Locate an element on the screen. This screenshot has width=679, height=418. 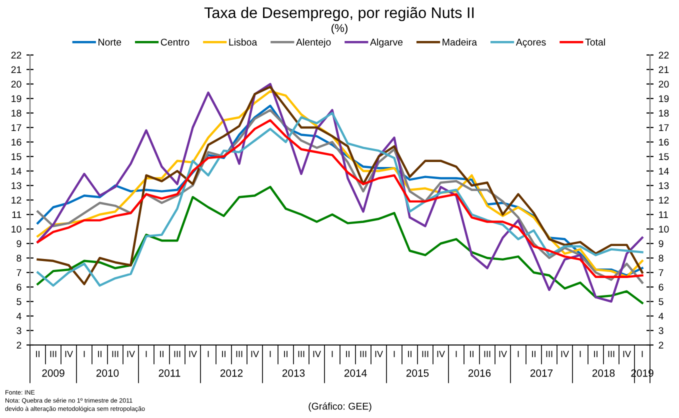
text: (Gráfico: GEE) is located at coordinates (340, 407).